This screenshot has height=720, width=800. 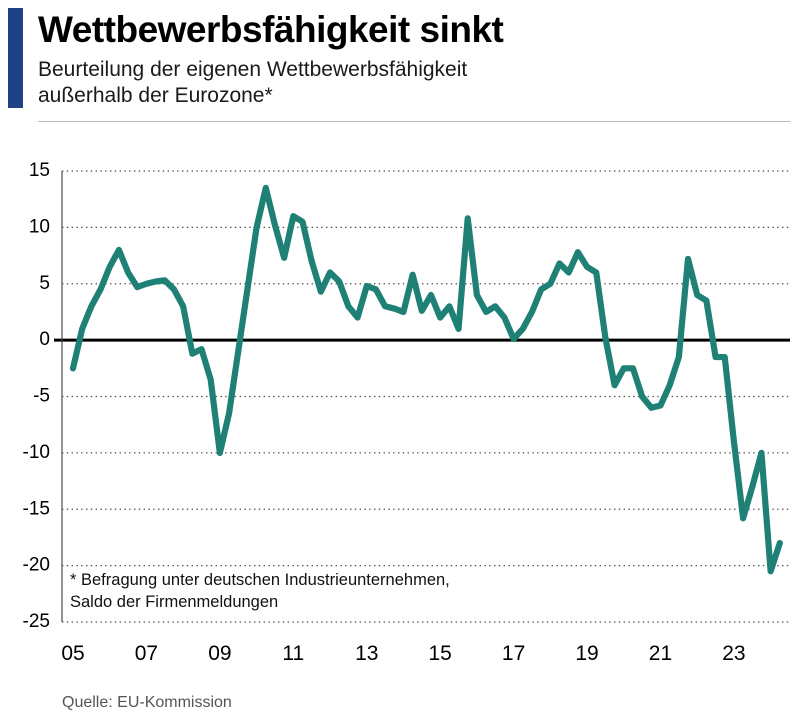 I want to click on y-tick-label: 5, so click(x=44, y=283).